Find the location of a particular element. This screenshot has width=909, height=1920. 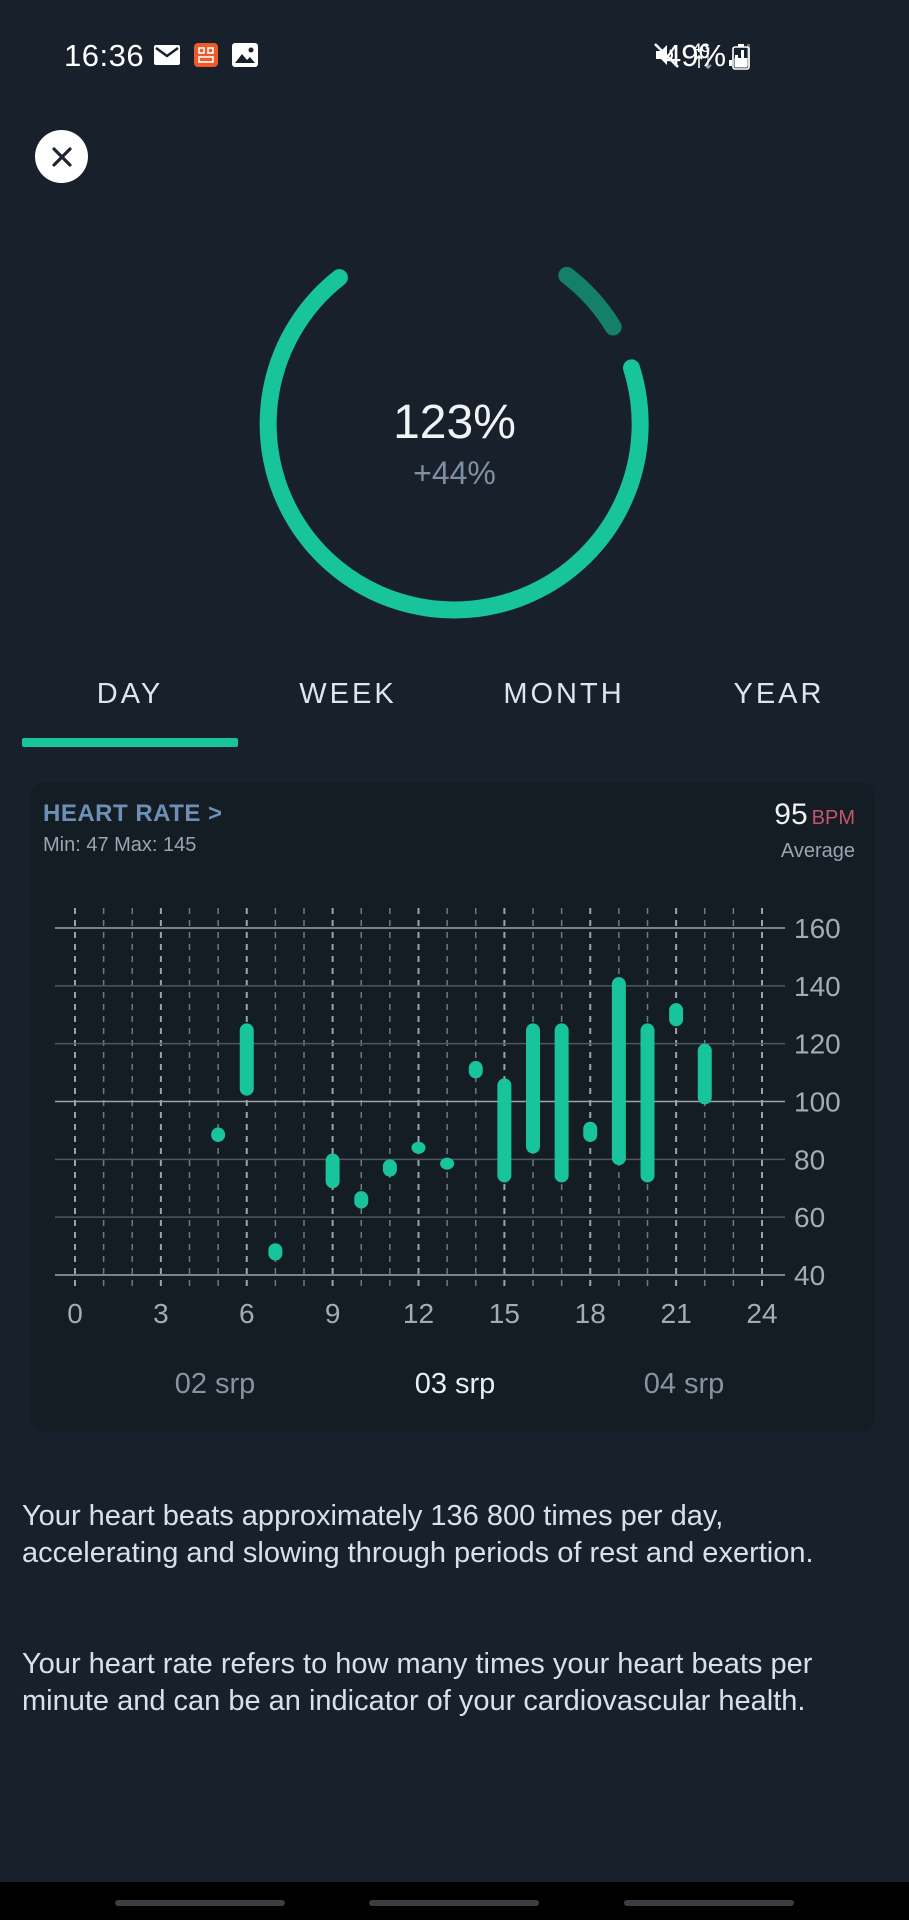

y-tick-label: 120 is located at coordinates (817, 1044).